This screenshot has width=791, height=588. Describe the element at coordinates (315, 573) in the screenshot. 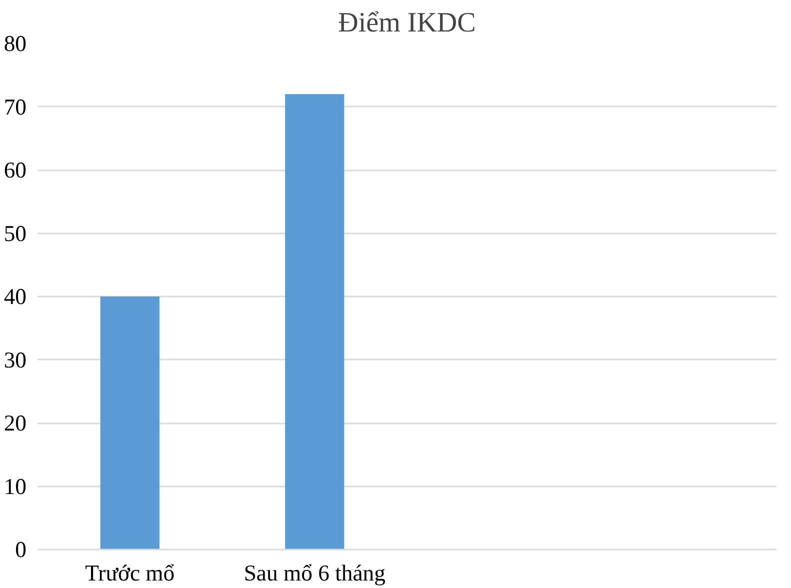

I see `x-tick-label: Sau mổ 6 tháng` at that location.